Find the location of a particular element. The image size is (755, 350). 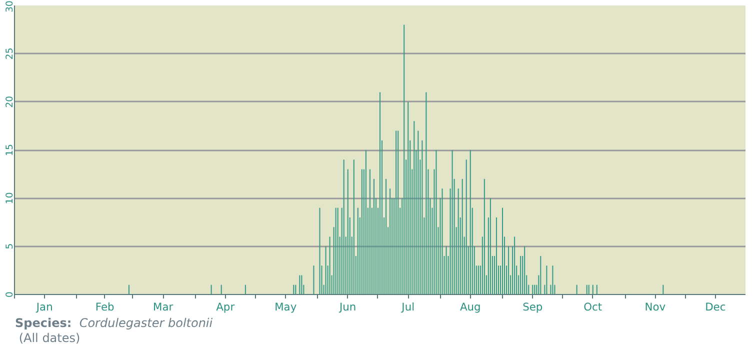

y-tick-label: 20 is located at coordinates (10, 102).